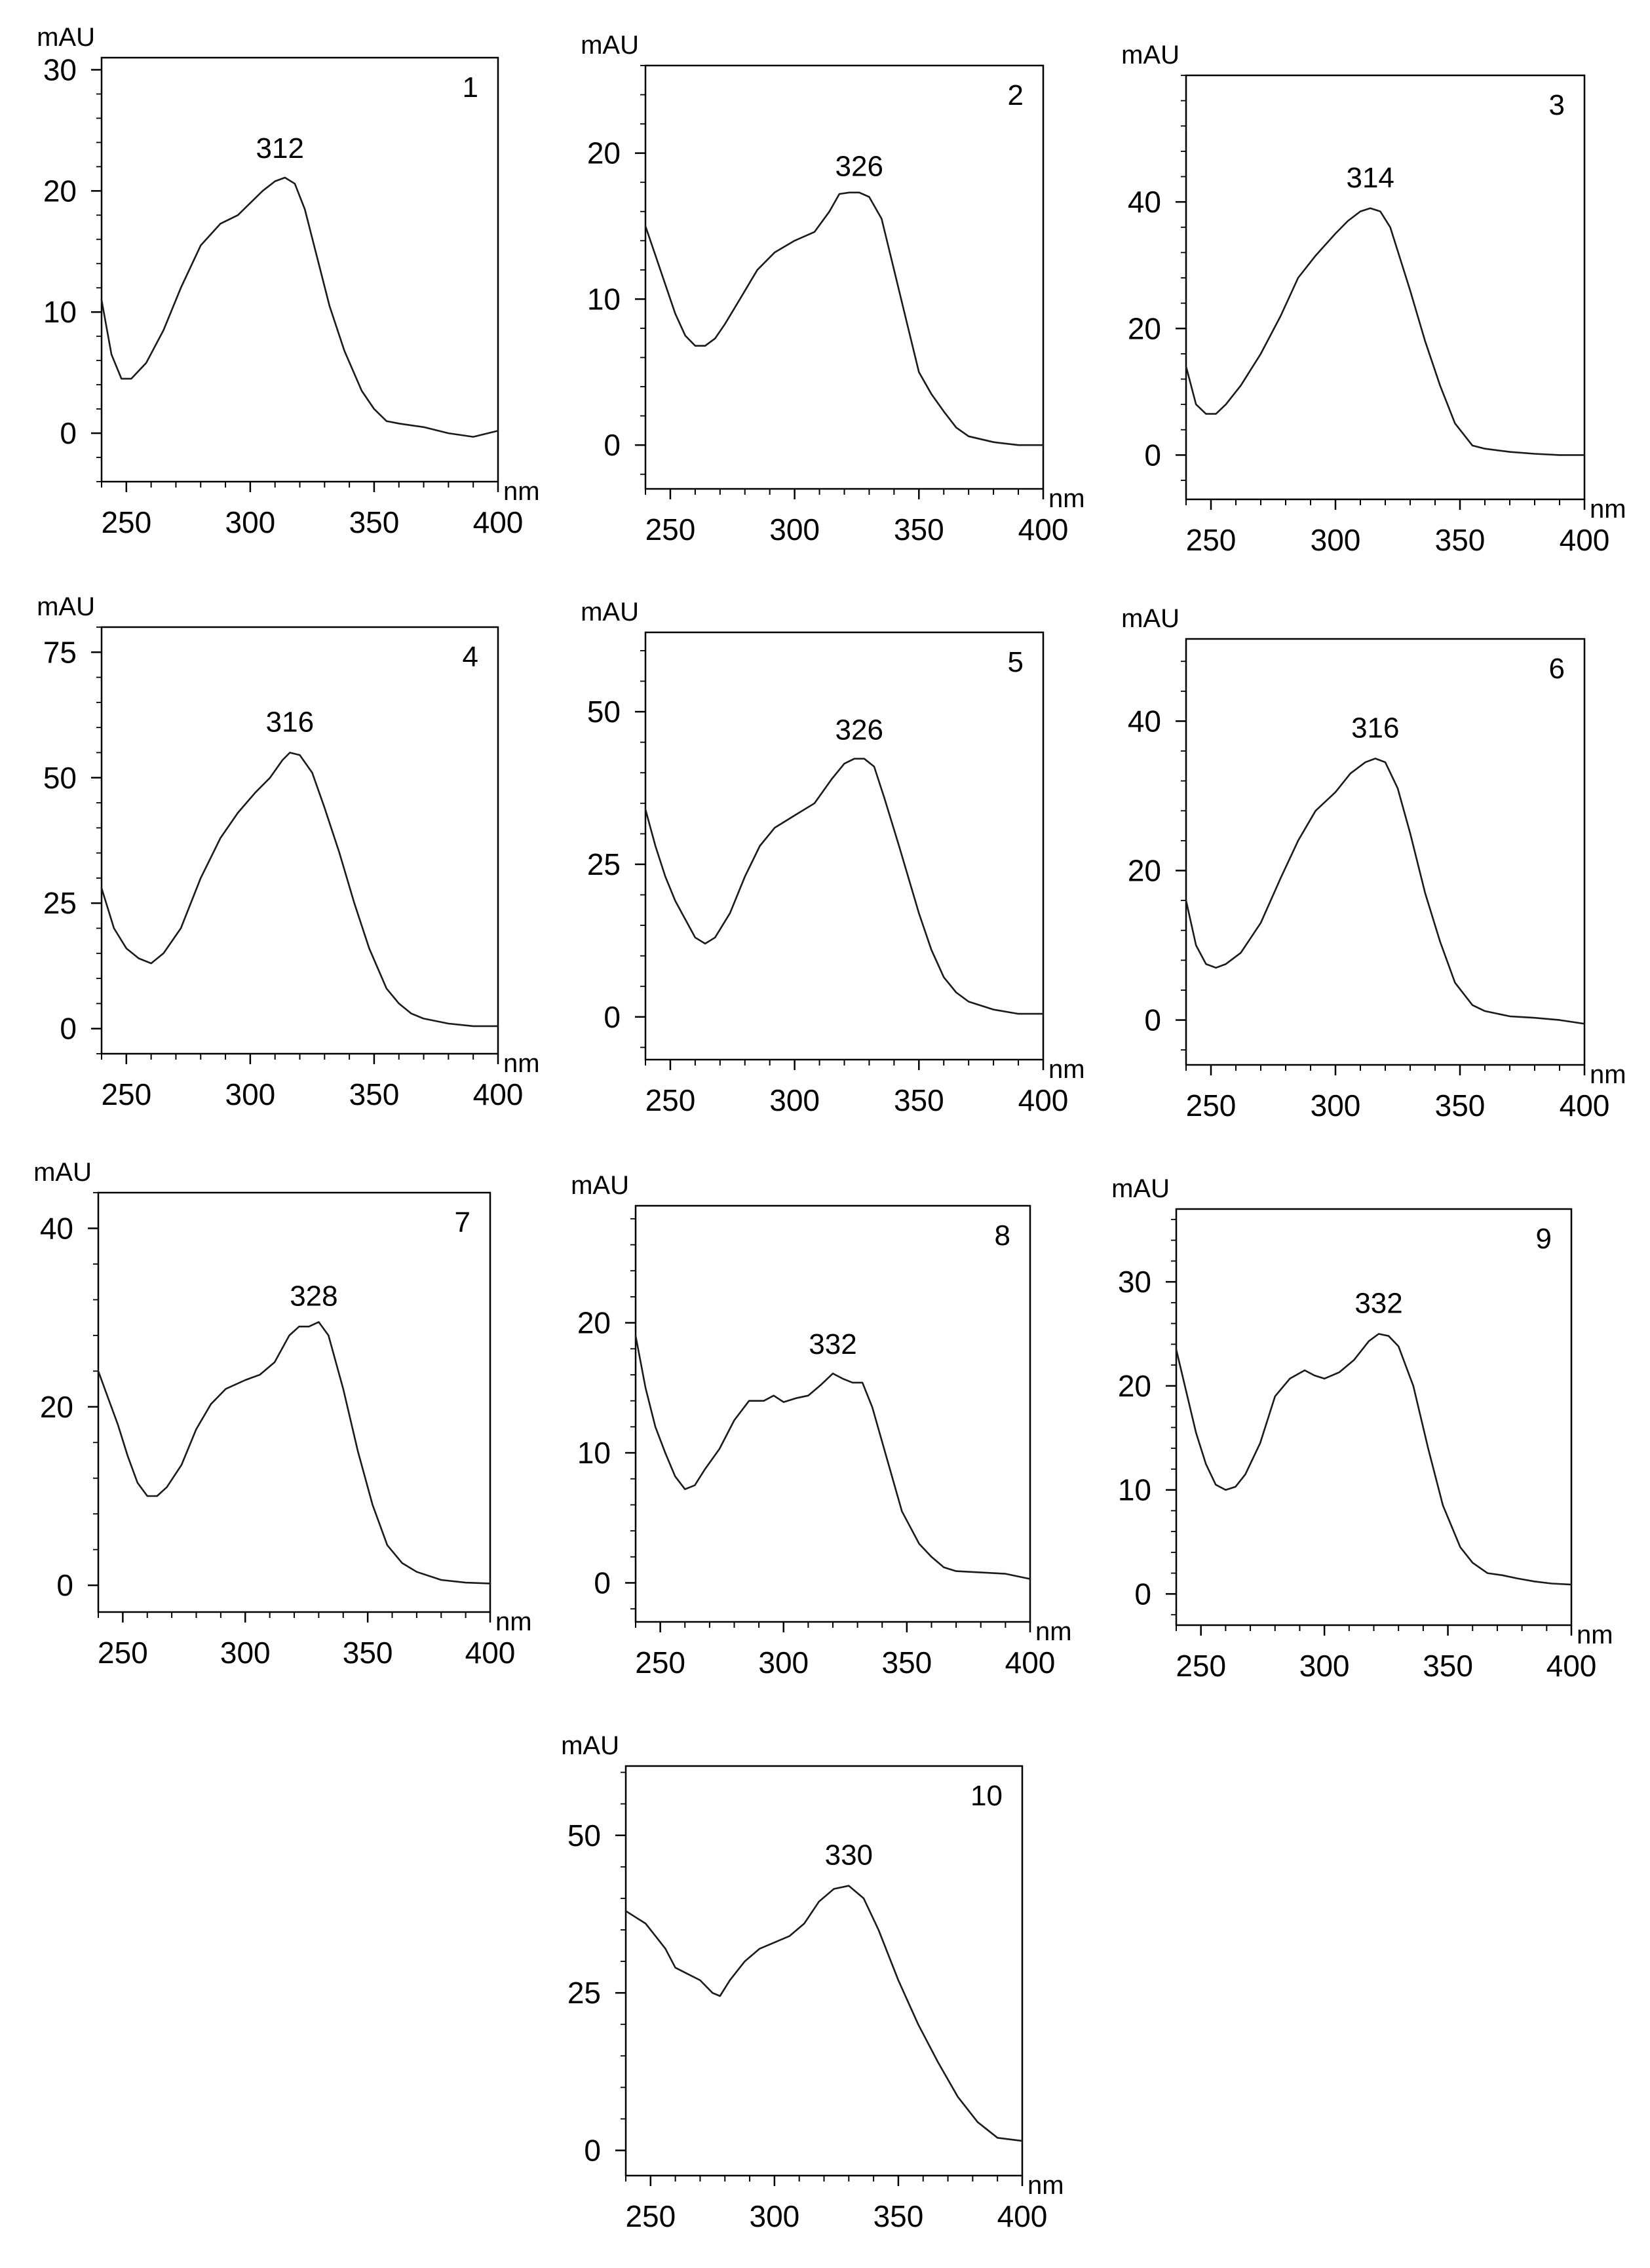 The width and height of the screenshot is (1650, 2268). Describe the element at coordinates (470, 87) in the screenshot. I see `panel-number: 1` at that location.